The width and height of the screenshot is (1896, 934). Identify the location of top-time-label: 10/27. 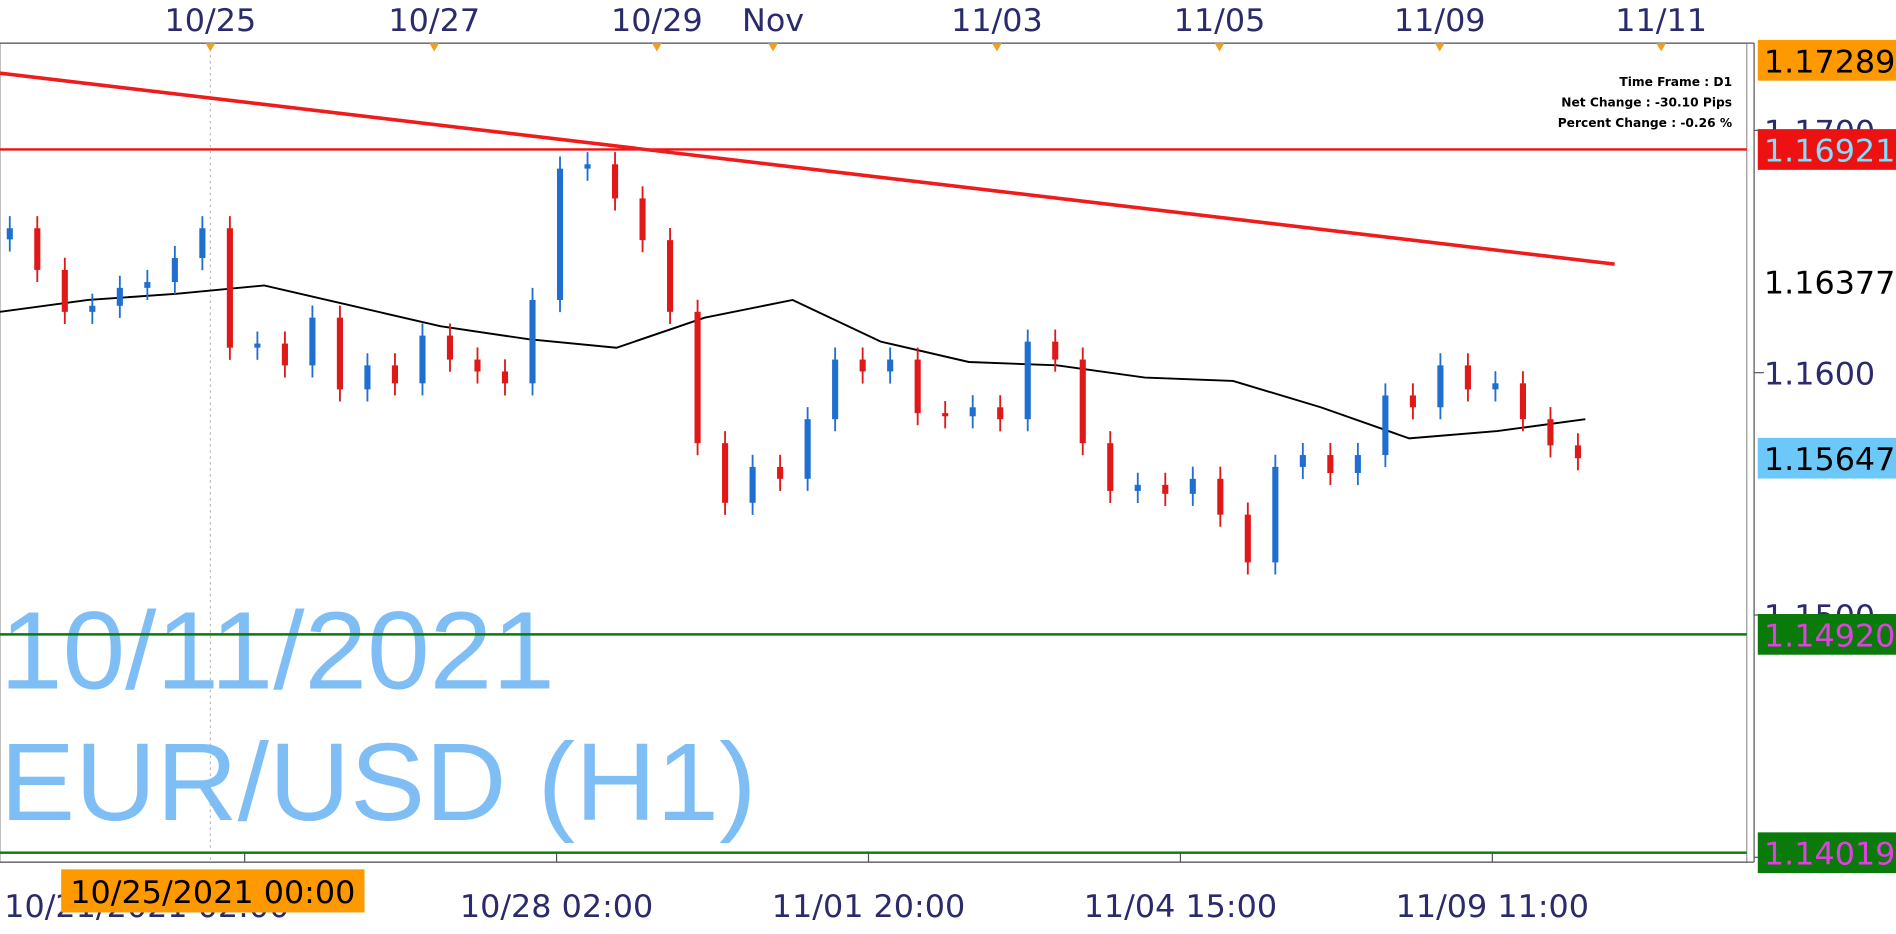
(434, 21).